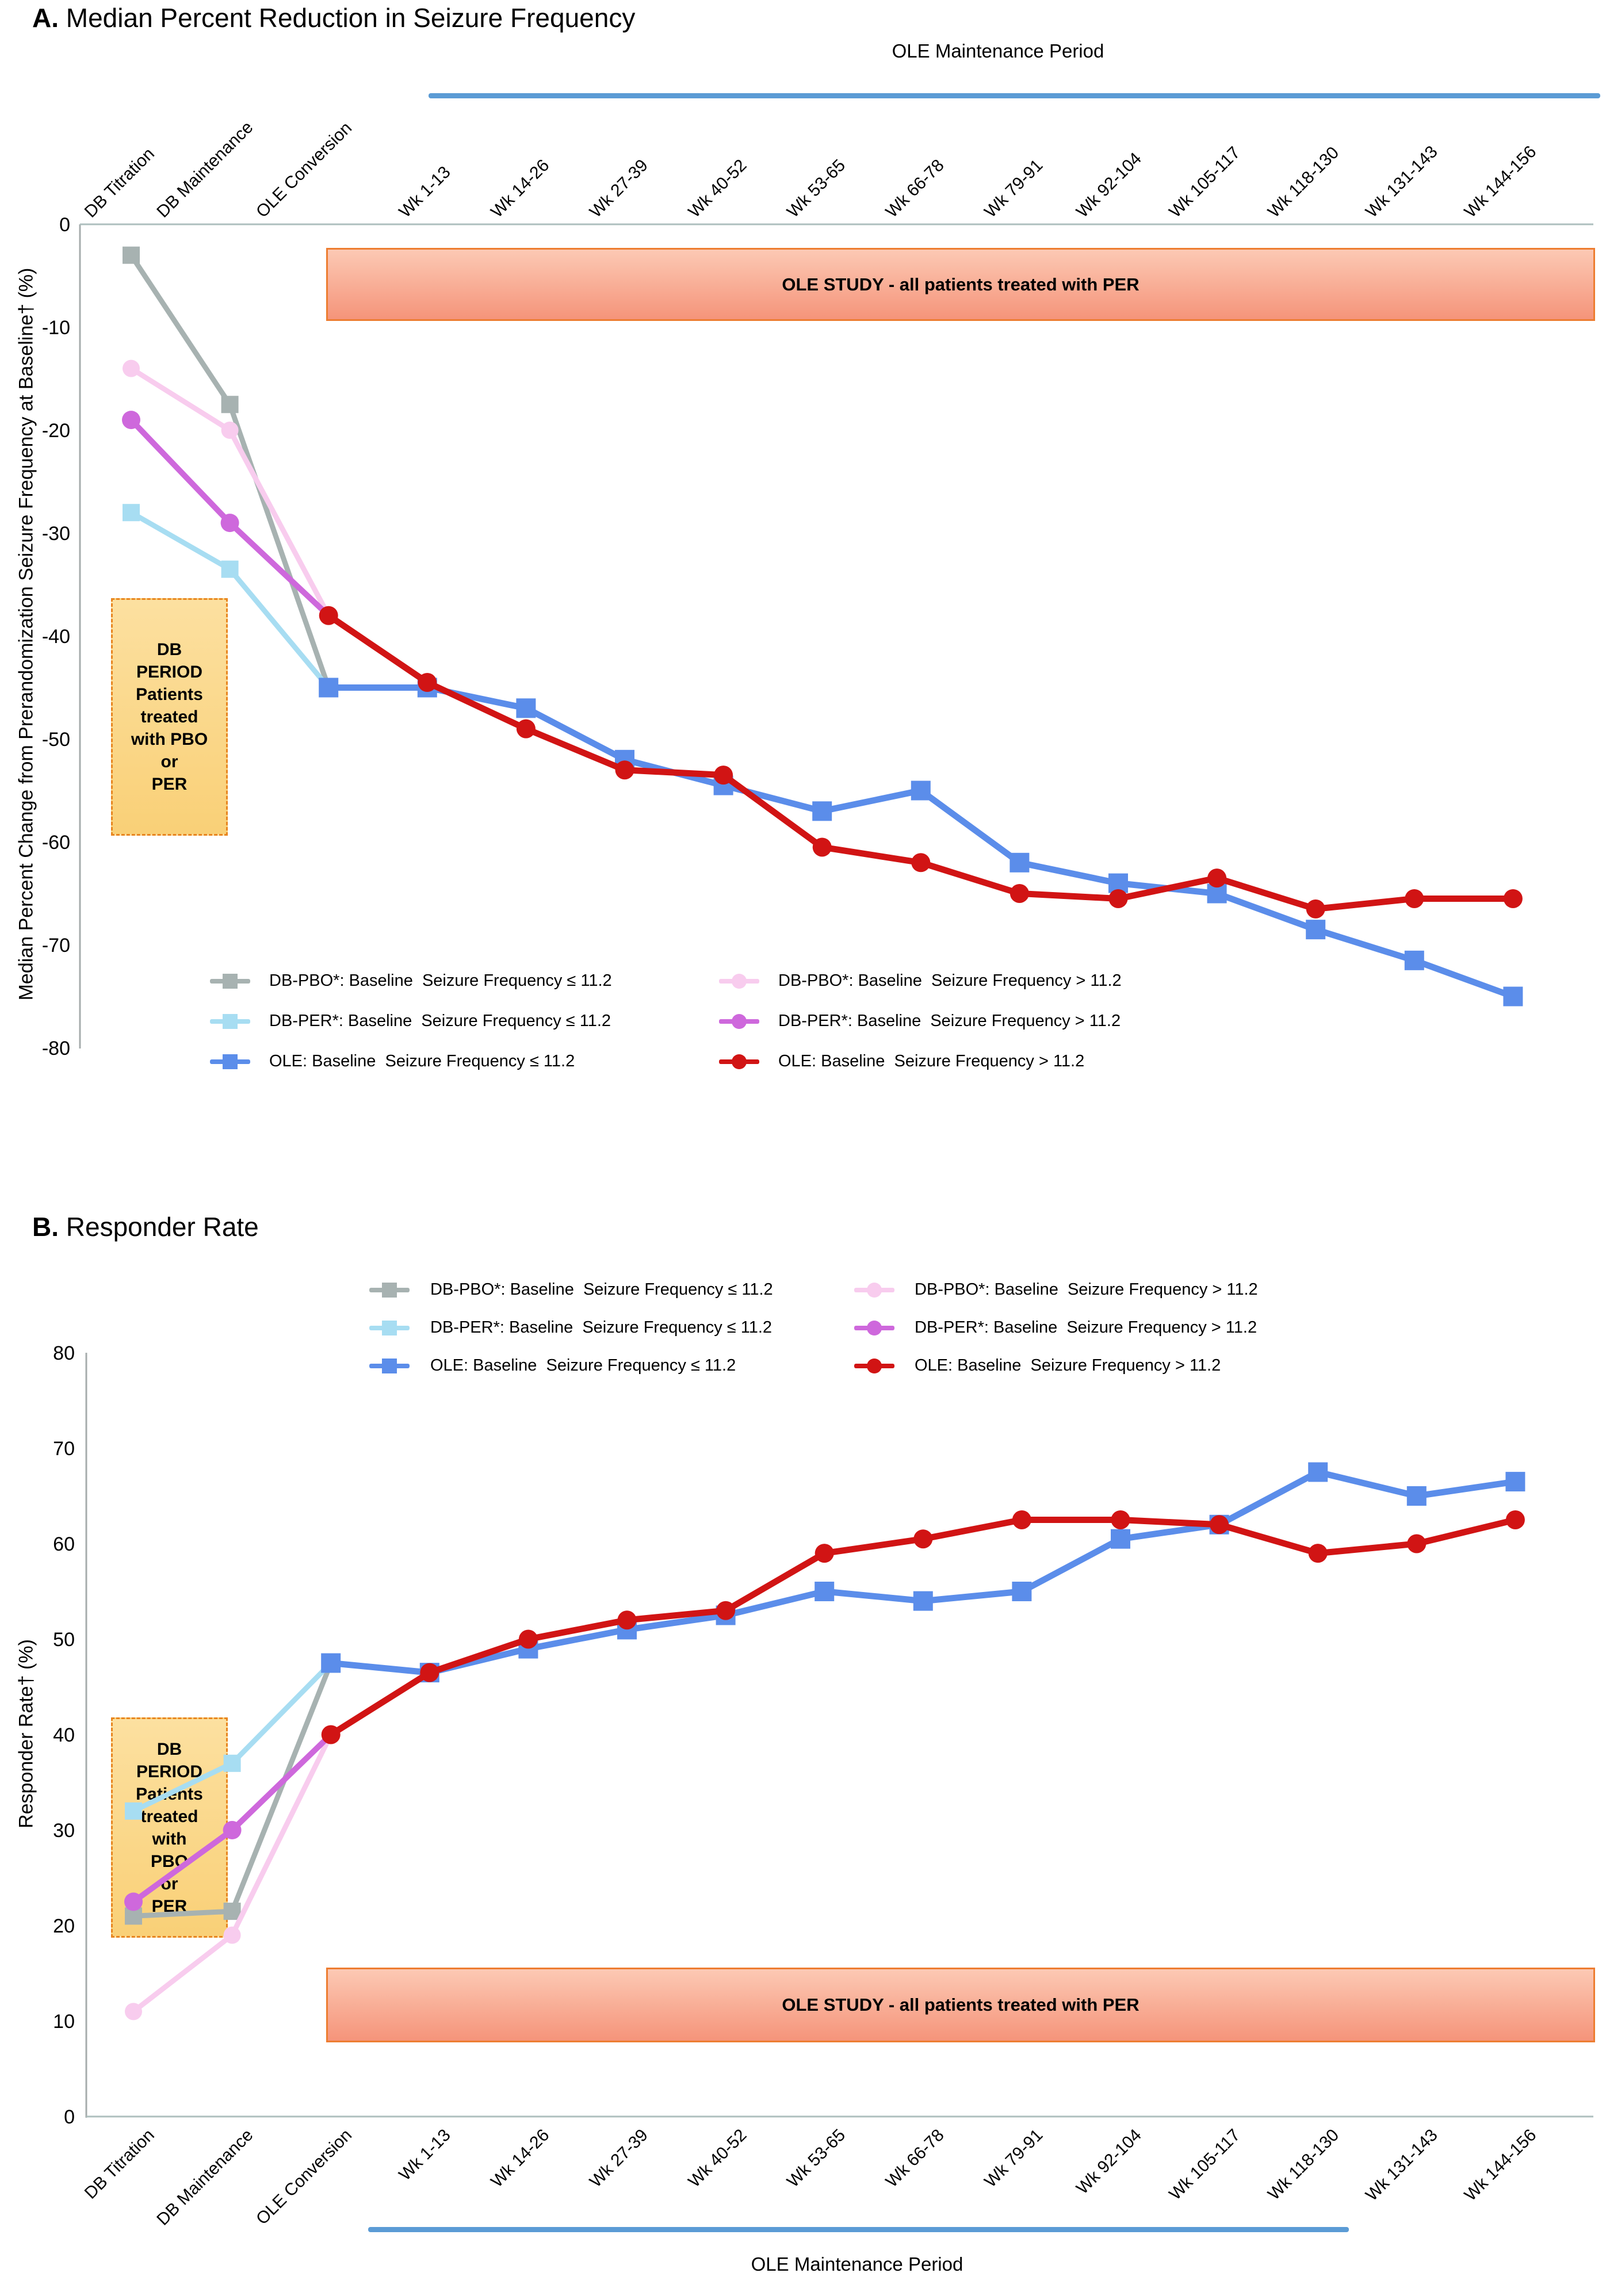  Describe the element at coordinates (857, 2264) in the screenshot. I see `panel-b-maintenance-label: OLE Maintenance Period` at that location.